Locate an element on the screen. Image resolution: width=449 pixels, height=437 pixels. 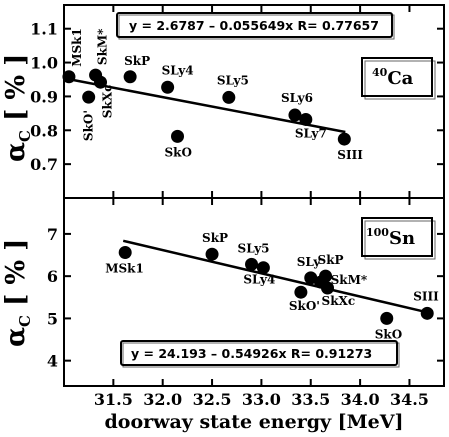
top-point-label: SkXc is located at coordinates (108, 102).